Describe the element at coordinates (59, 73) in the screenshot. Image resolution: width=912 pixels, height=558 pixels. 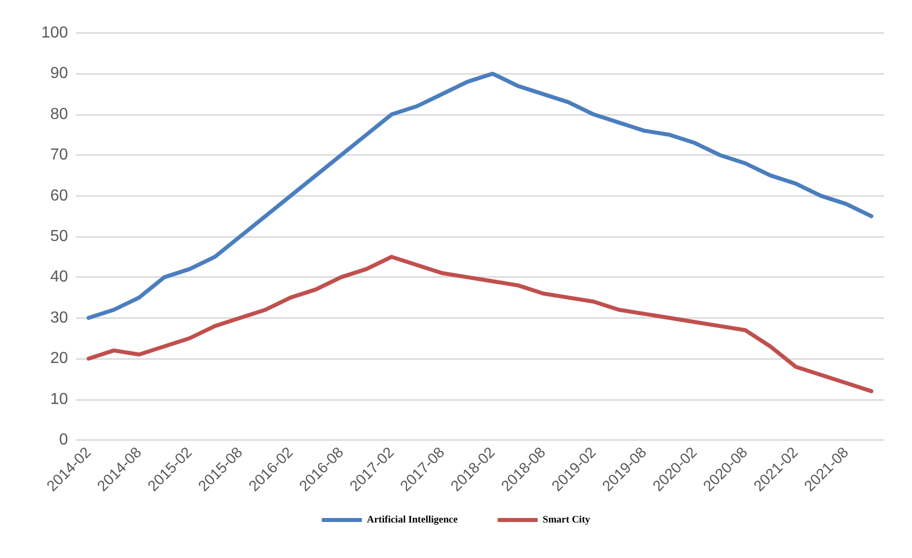
I see `y-tick-label: 90` at that location.